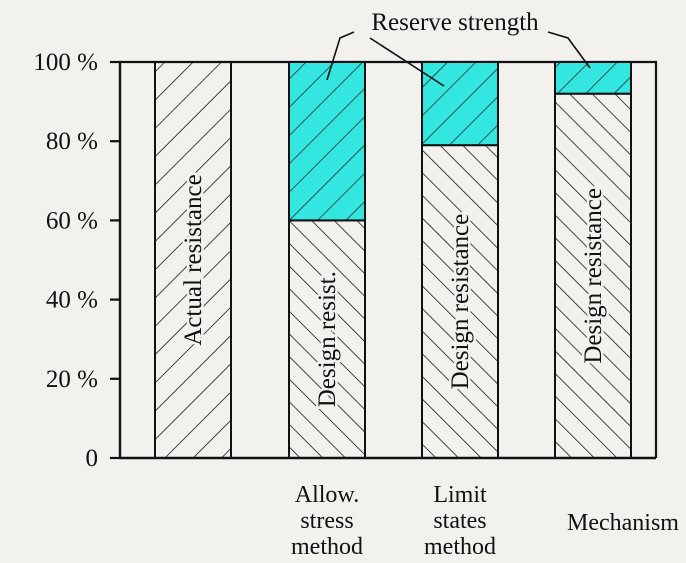 Image resolution: width=686 pixels, height=563 pixels. I want to click on y-tick-label: 60 %, so click(72, 220).